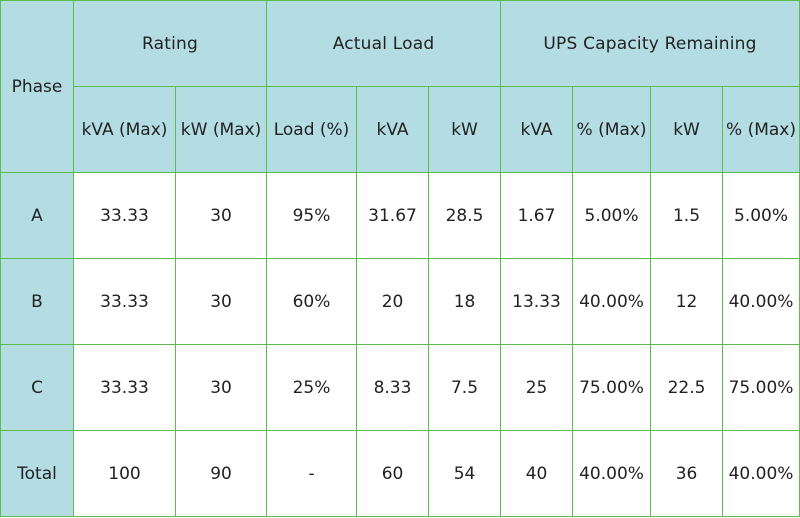 The image size is (800, 518). Describe the element at coordinates (687, 473) in the screenshot. I see `table-cell: 36` at that location.